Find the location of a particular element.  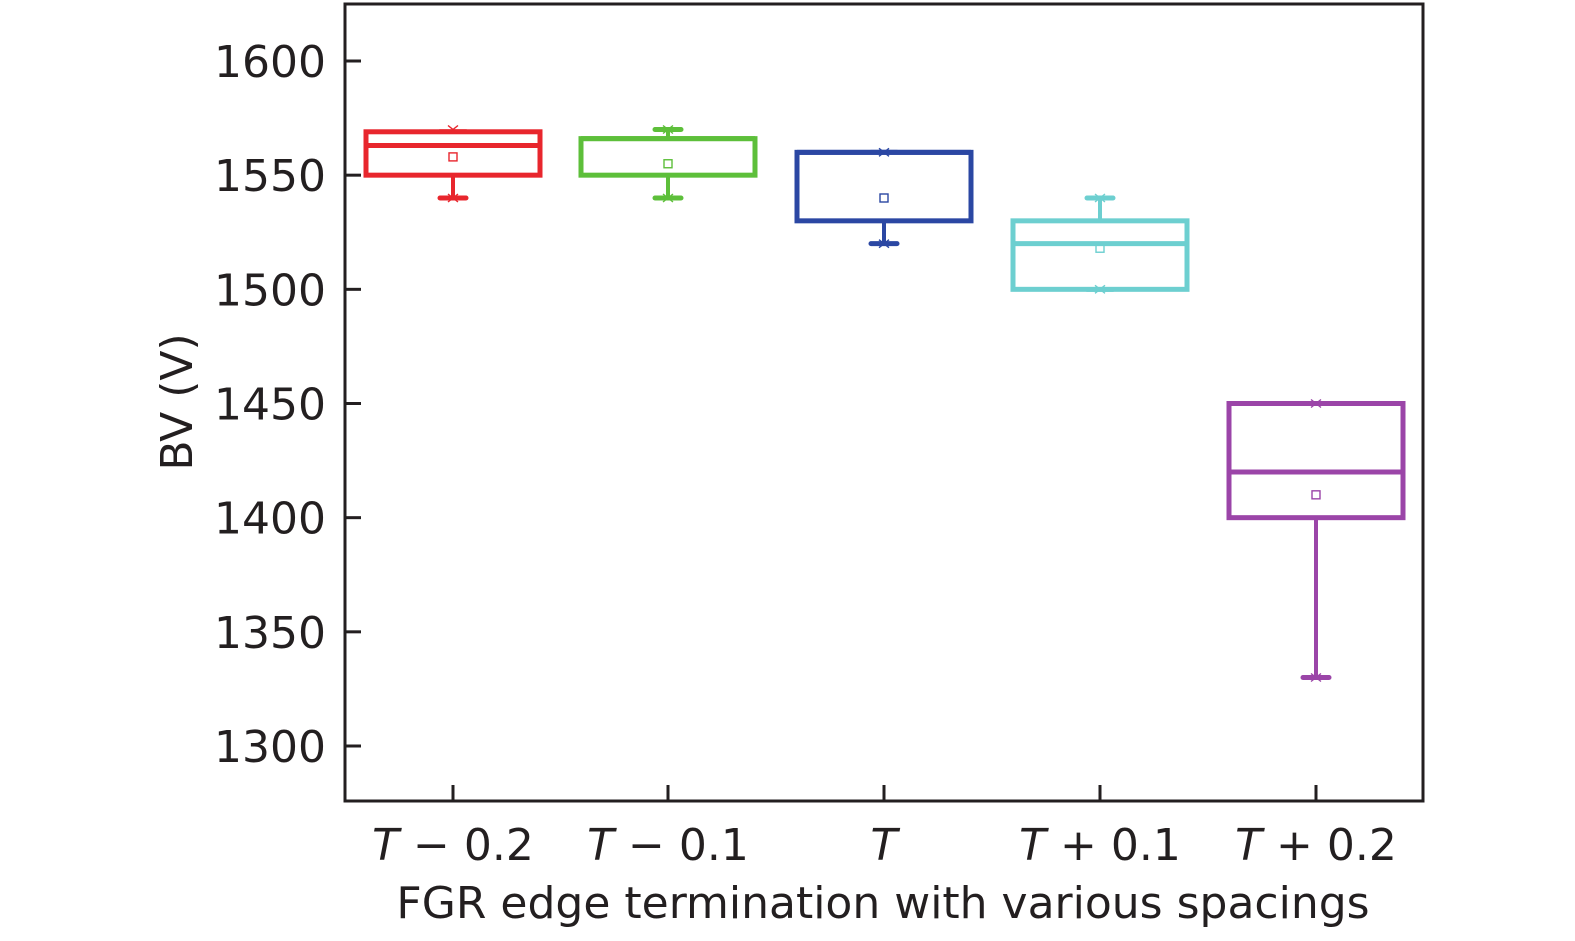

x-category-label: T − 0.1 is located at coordinates (668, 845).